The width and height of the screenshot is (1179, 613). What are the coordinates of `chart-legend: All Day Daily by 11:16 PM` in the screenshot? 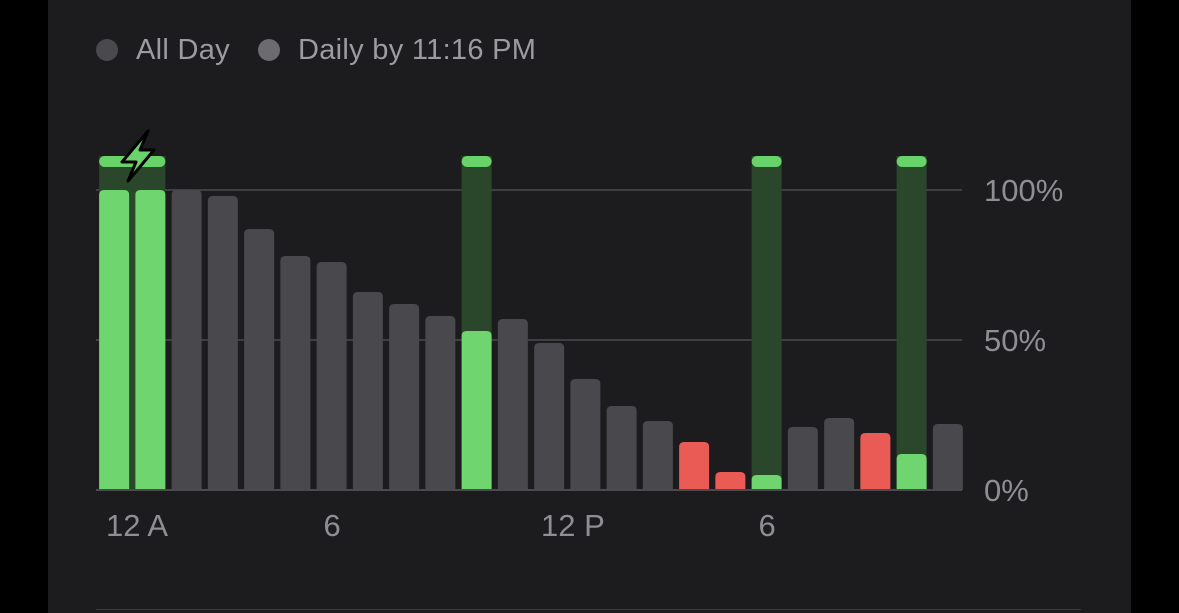 It's located at (330, 50).